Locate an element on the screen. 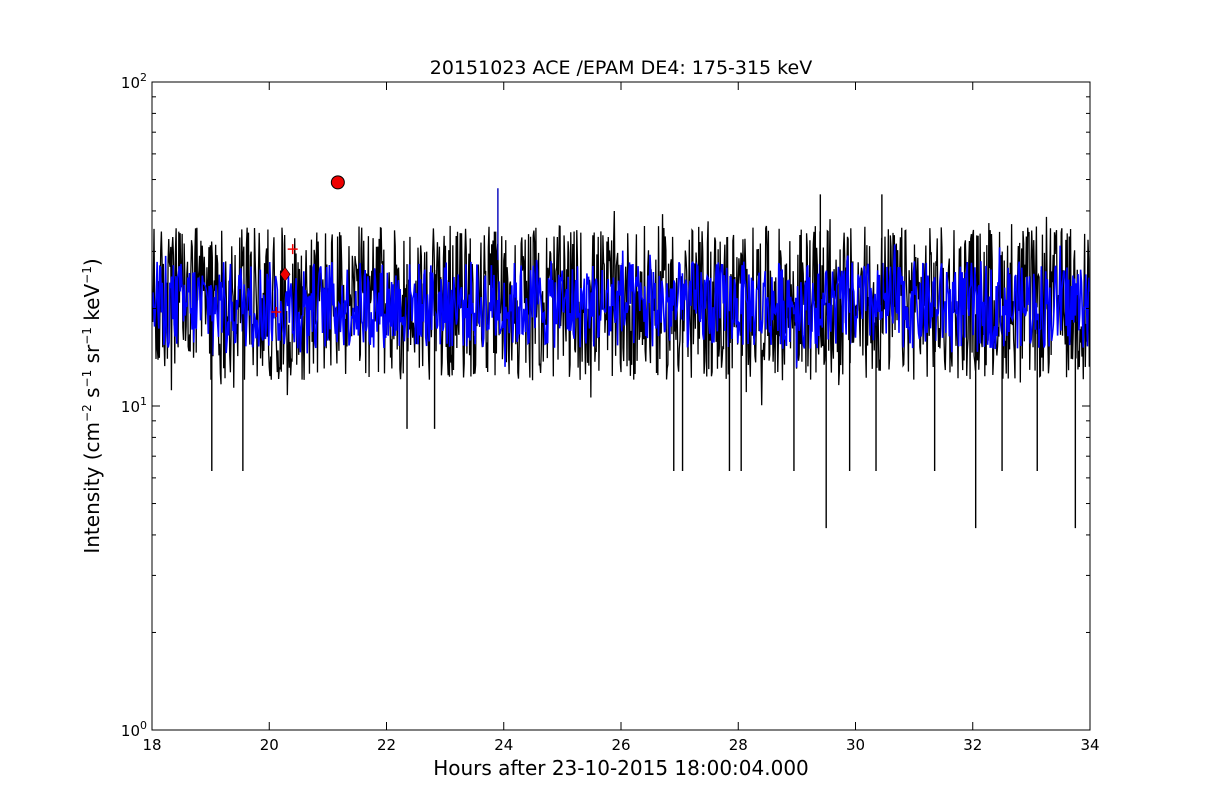 This screenshot has height=812, width=1212. x-tick-label: 20 is located at coordinates (269, 745).